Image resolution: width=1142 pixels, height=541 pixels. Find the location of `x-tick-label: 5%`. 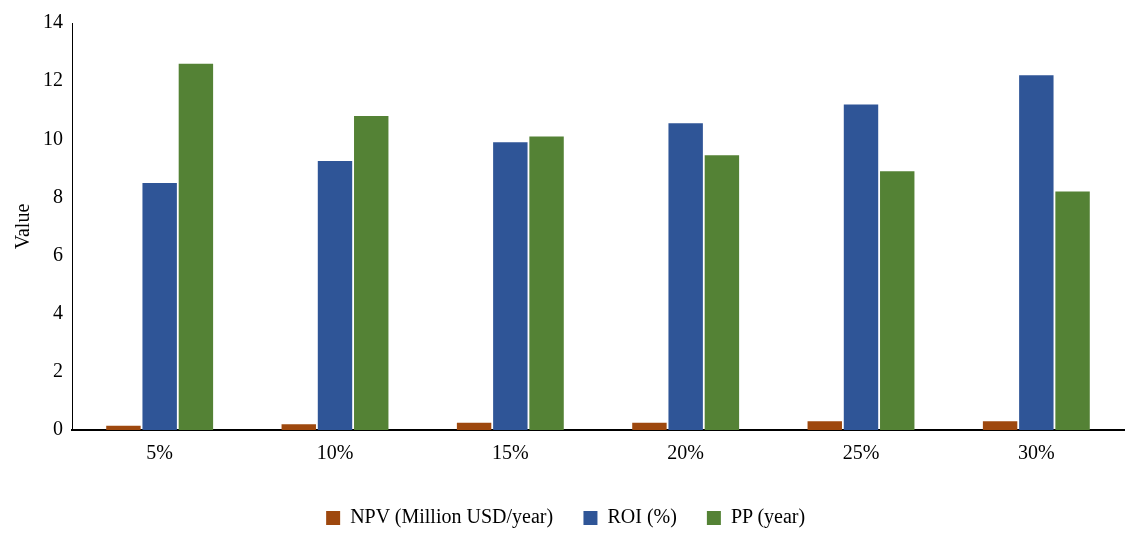

x-tick-label: 5% is located at coordinates (159, 452).